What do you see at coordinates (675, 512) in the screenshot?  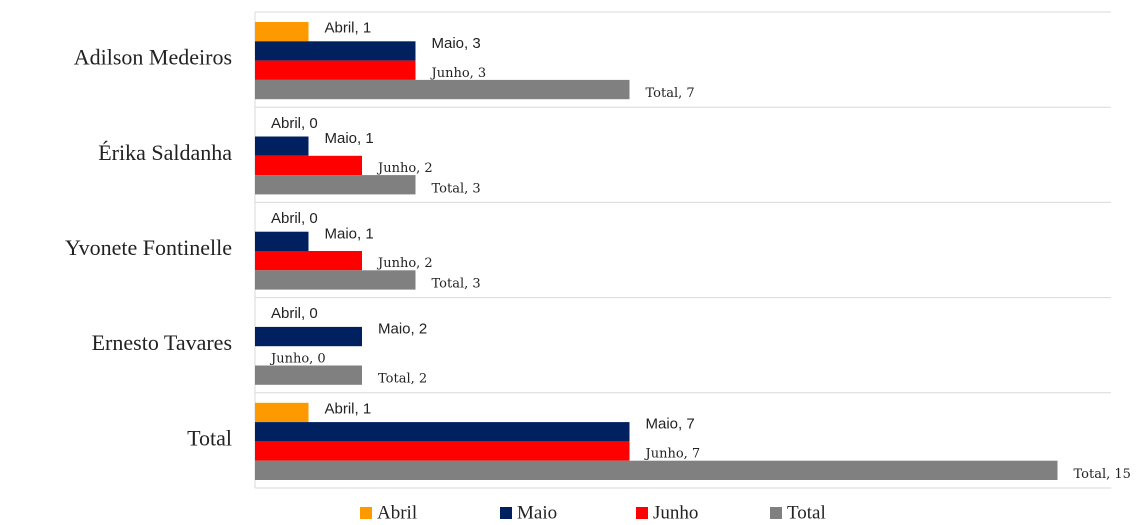 I see `legend-label: Junho` at bounding box center [675, 512].